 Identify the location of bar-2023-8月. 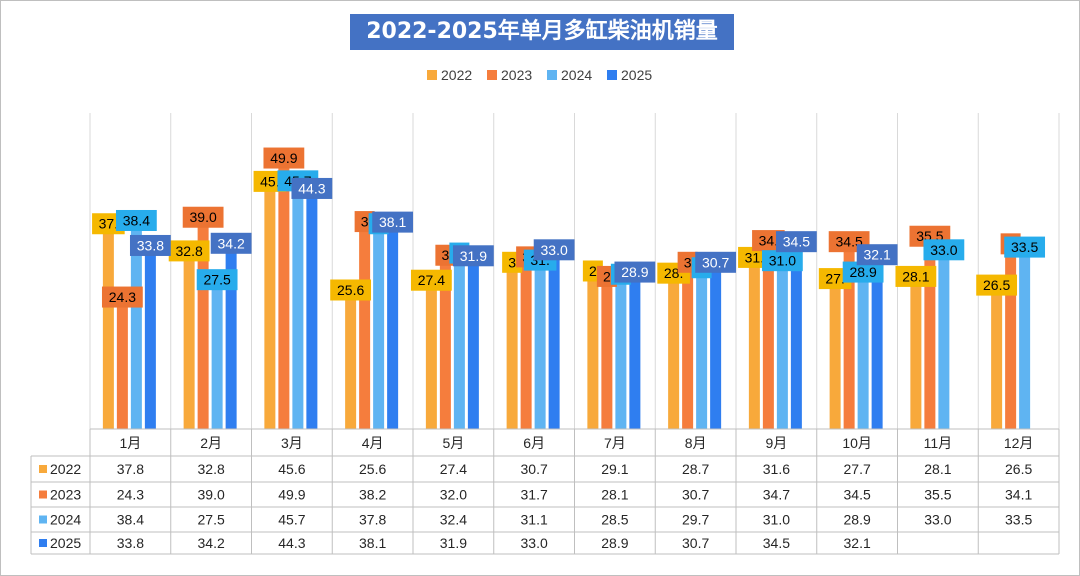
(688, 345).